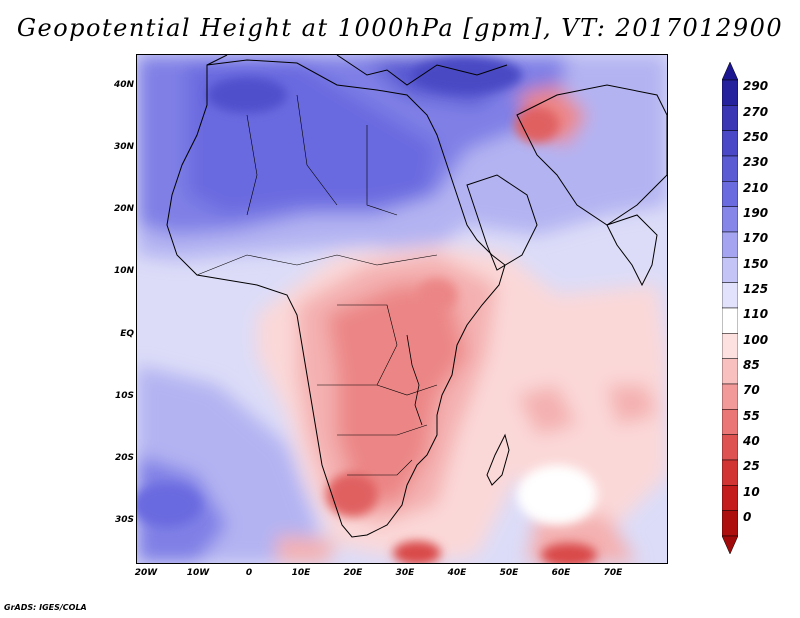  What do you see at coordinates (124, 458) in the screenshot?
I see `lat-label-20s: 20S` at bounding box center [124, 458].